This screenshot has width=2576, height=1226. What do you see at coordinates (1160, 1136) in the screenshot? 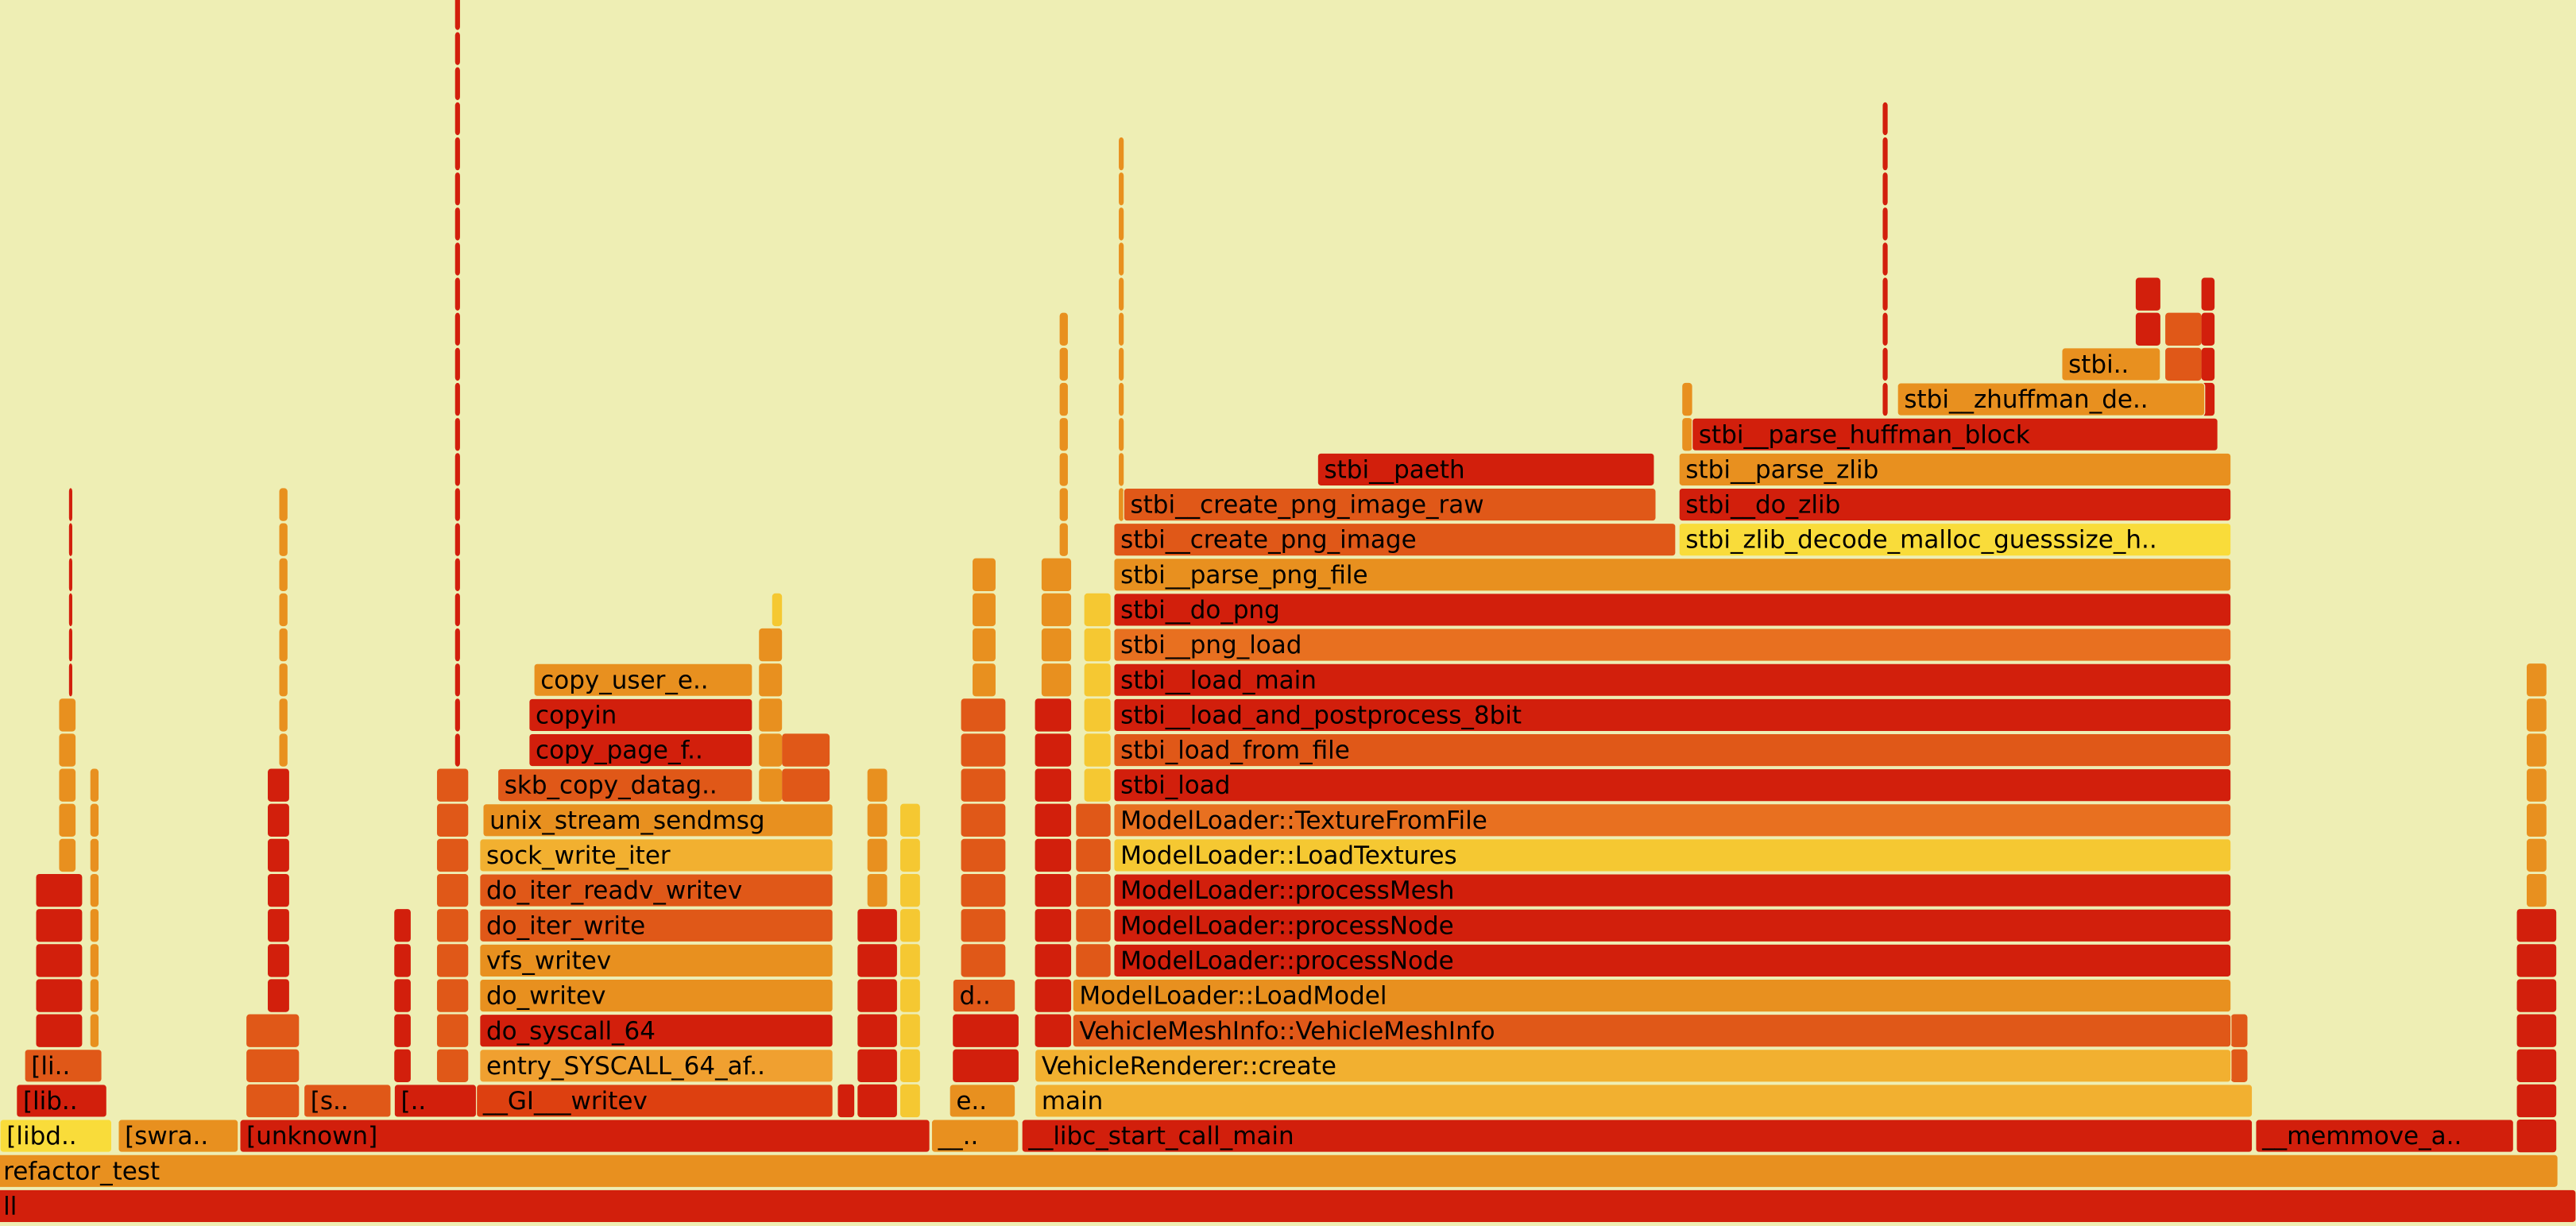
I see `frame-label: __libc_start_call_main` at bounding box center [1160, 1136].